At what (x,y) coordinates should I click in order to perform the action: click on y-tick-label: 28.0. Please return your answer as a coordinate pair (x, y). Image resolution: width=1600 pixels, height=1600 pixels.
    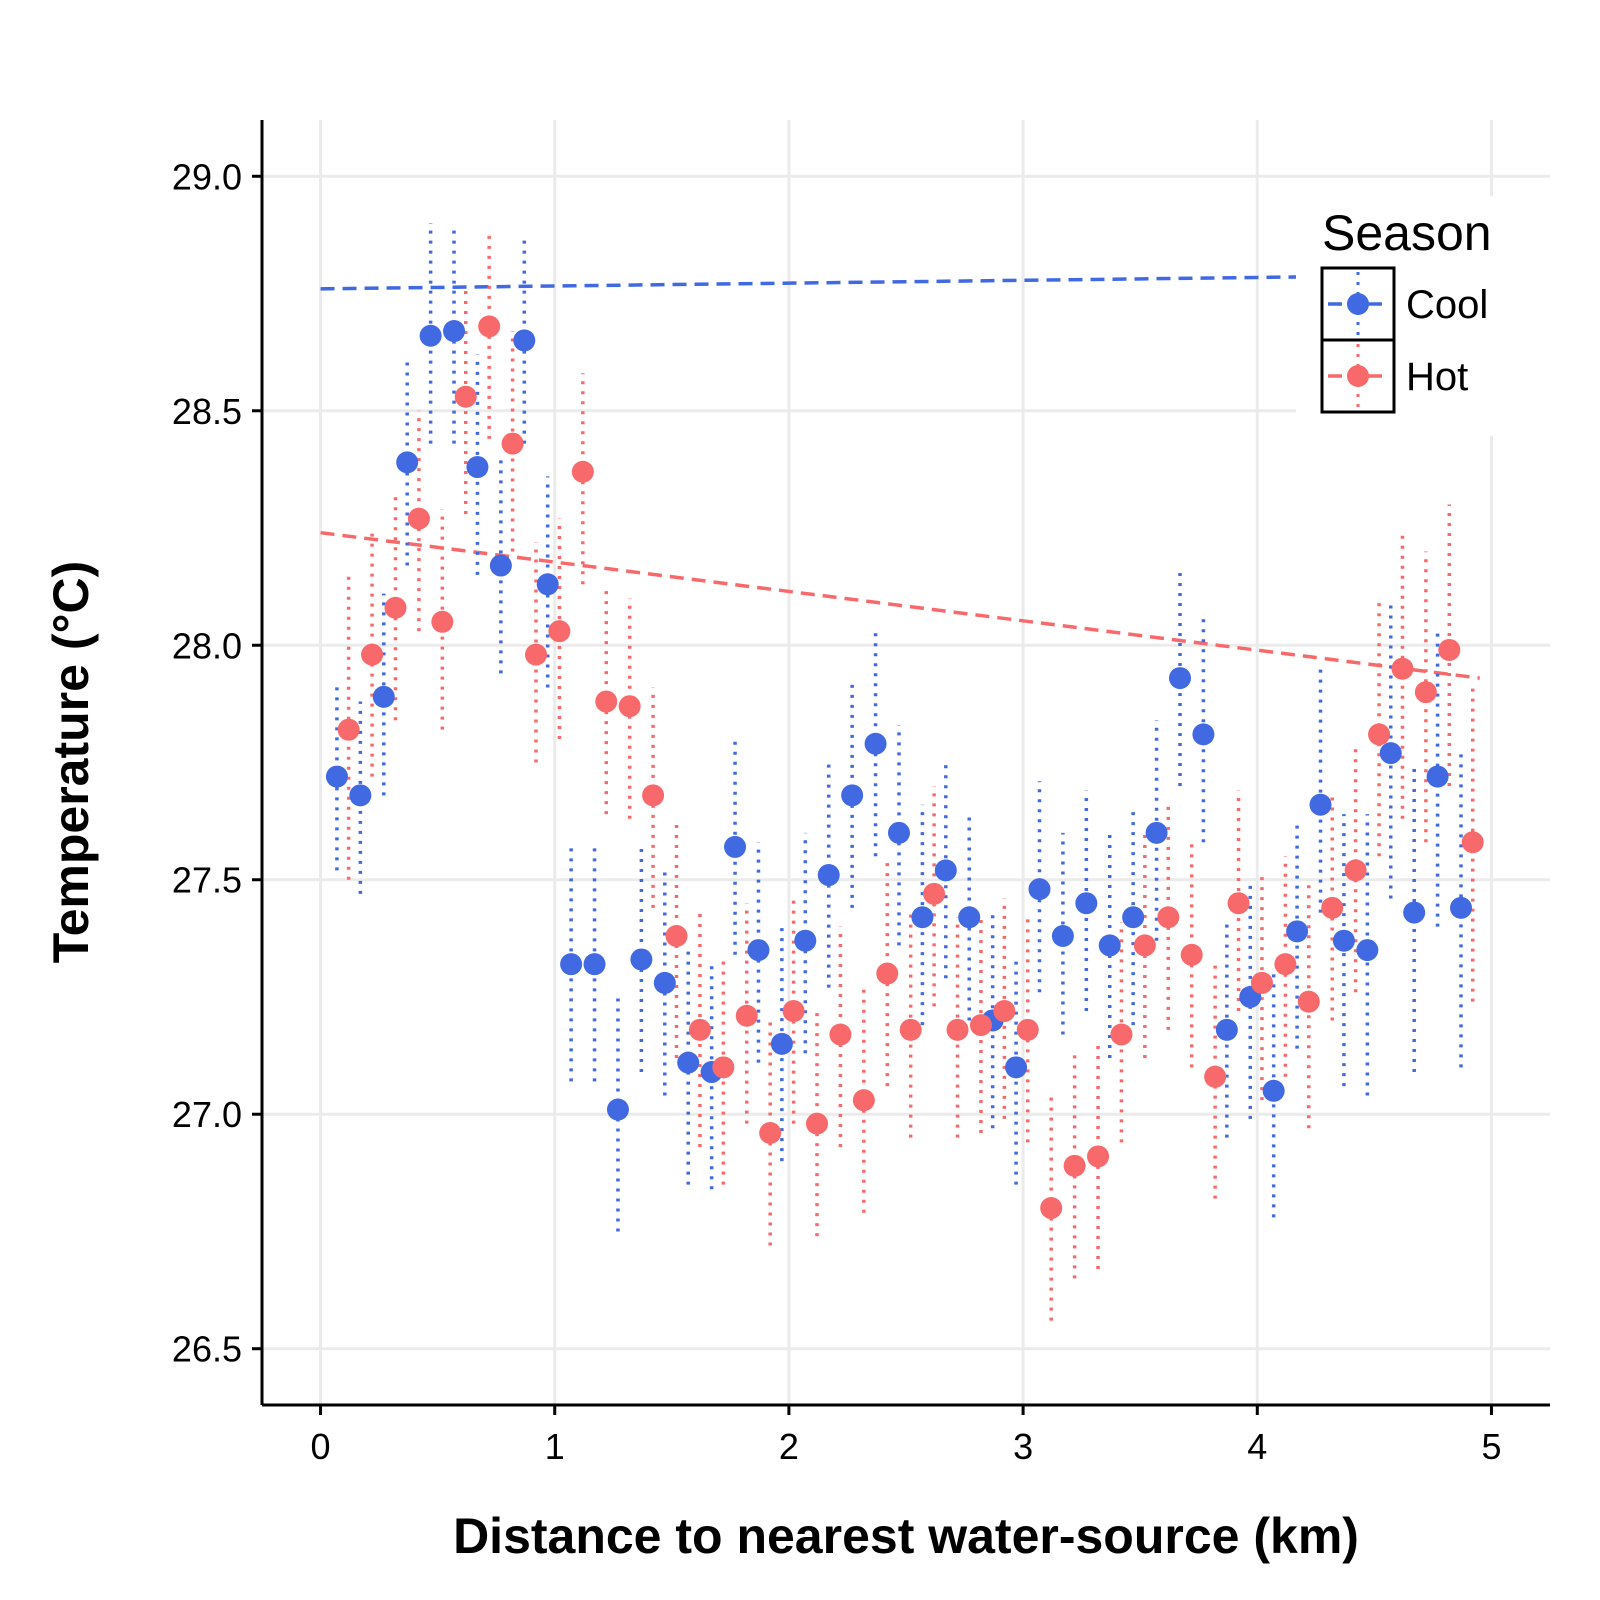
    Looking at the image, I should click on (207, 645).